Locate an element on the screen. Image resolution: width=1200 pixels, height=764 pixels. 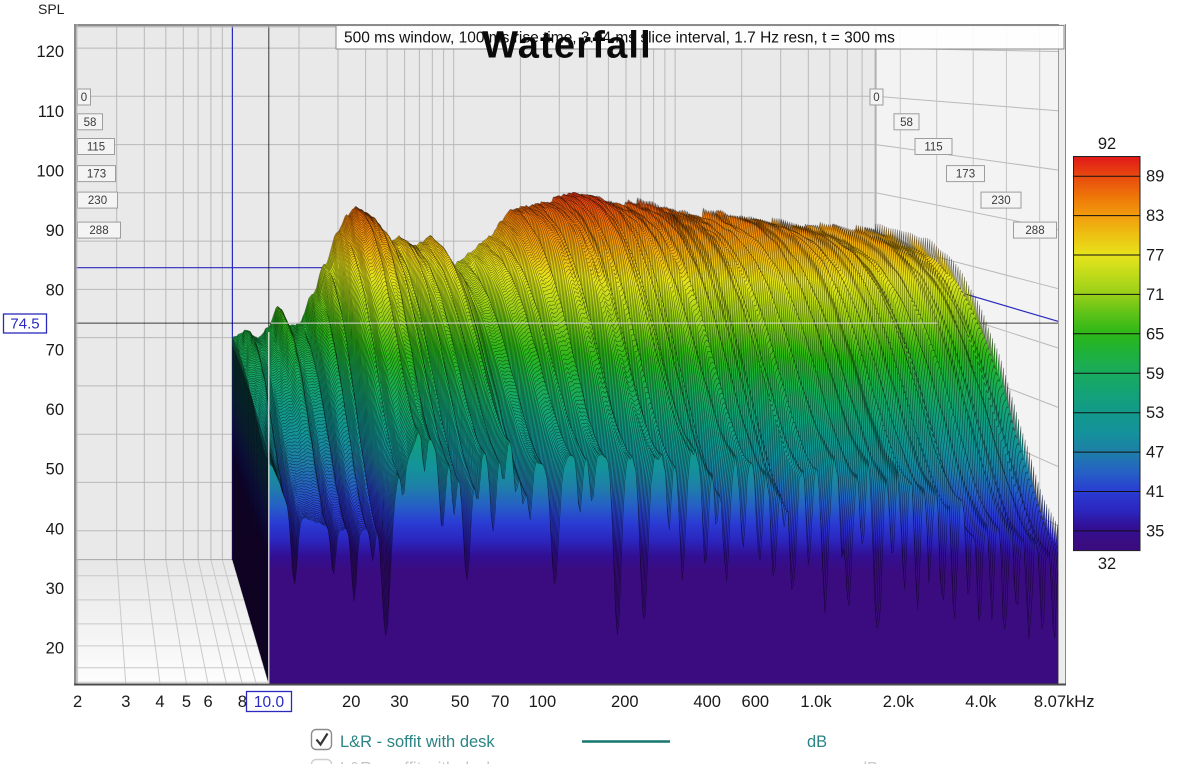
svg-text: 83 is located at coordinates (1155, 216).